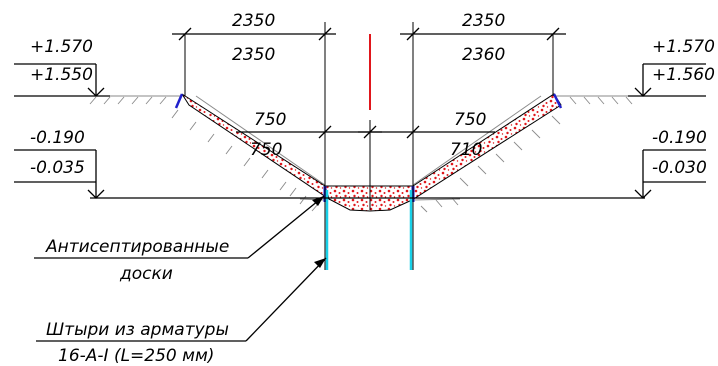 This screenshot has height=366, width=718. What do you see at coordinates (57, 168) in the screenshot?
I see `elev-left-mid-lower: -0.035` at bounding box center [57, 168].